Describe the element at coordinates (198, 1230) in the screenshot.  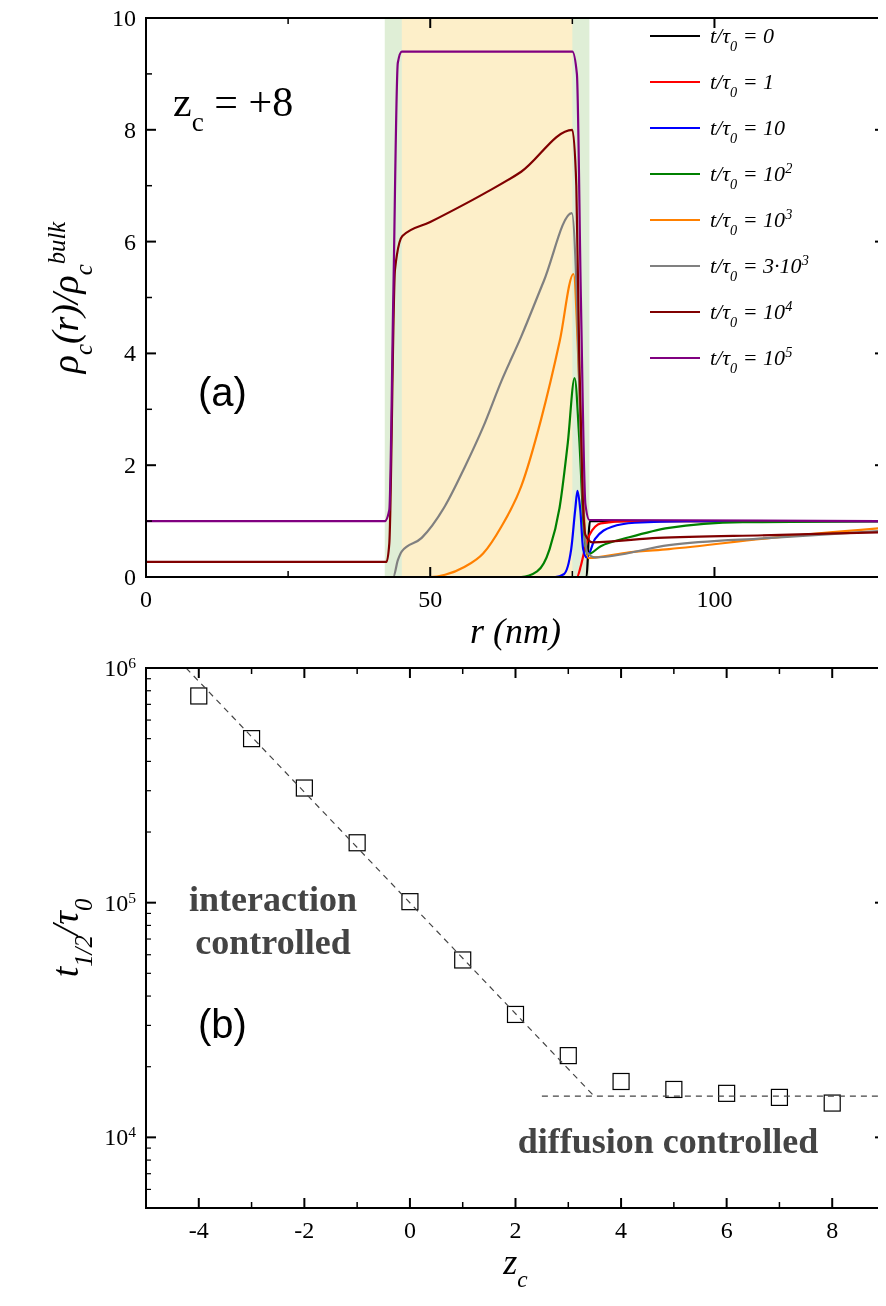
I see `x-tick-label: -4` at that location.